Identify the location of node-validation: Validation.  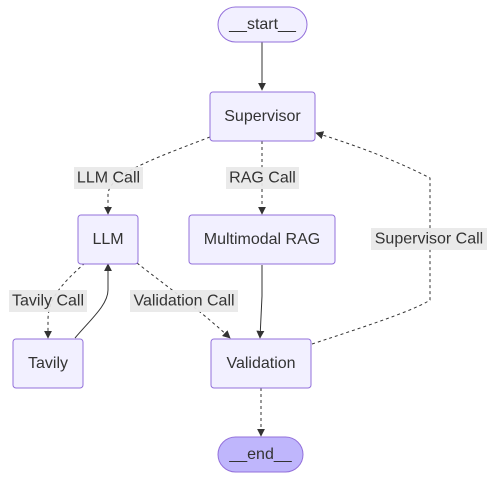
(261, 363).